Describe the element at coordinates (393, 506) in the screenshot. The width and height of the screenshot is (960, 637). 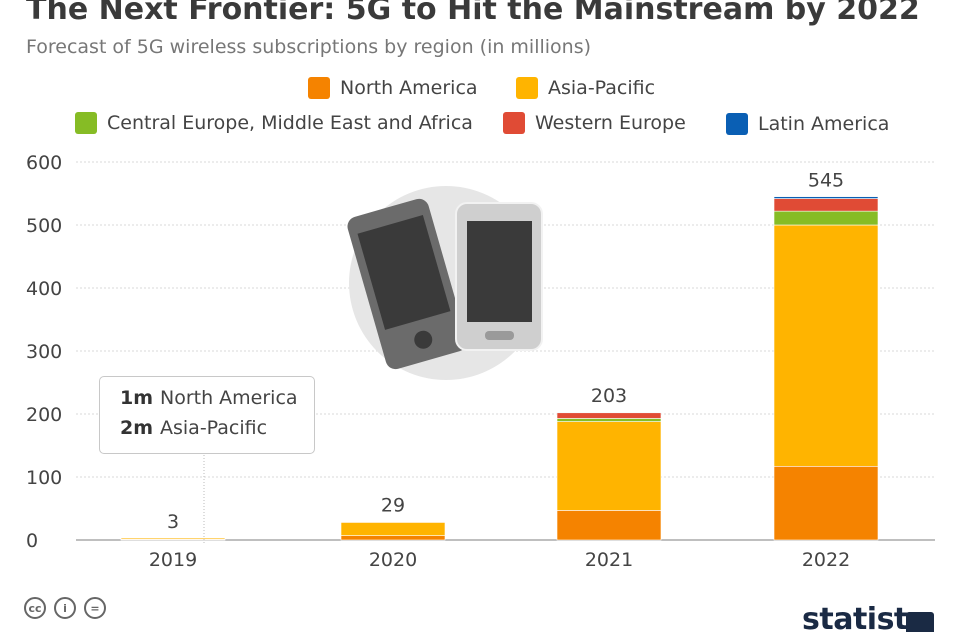
I see `bar-total-label: 29` at that location.